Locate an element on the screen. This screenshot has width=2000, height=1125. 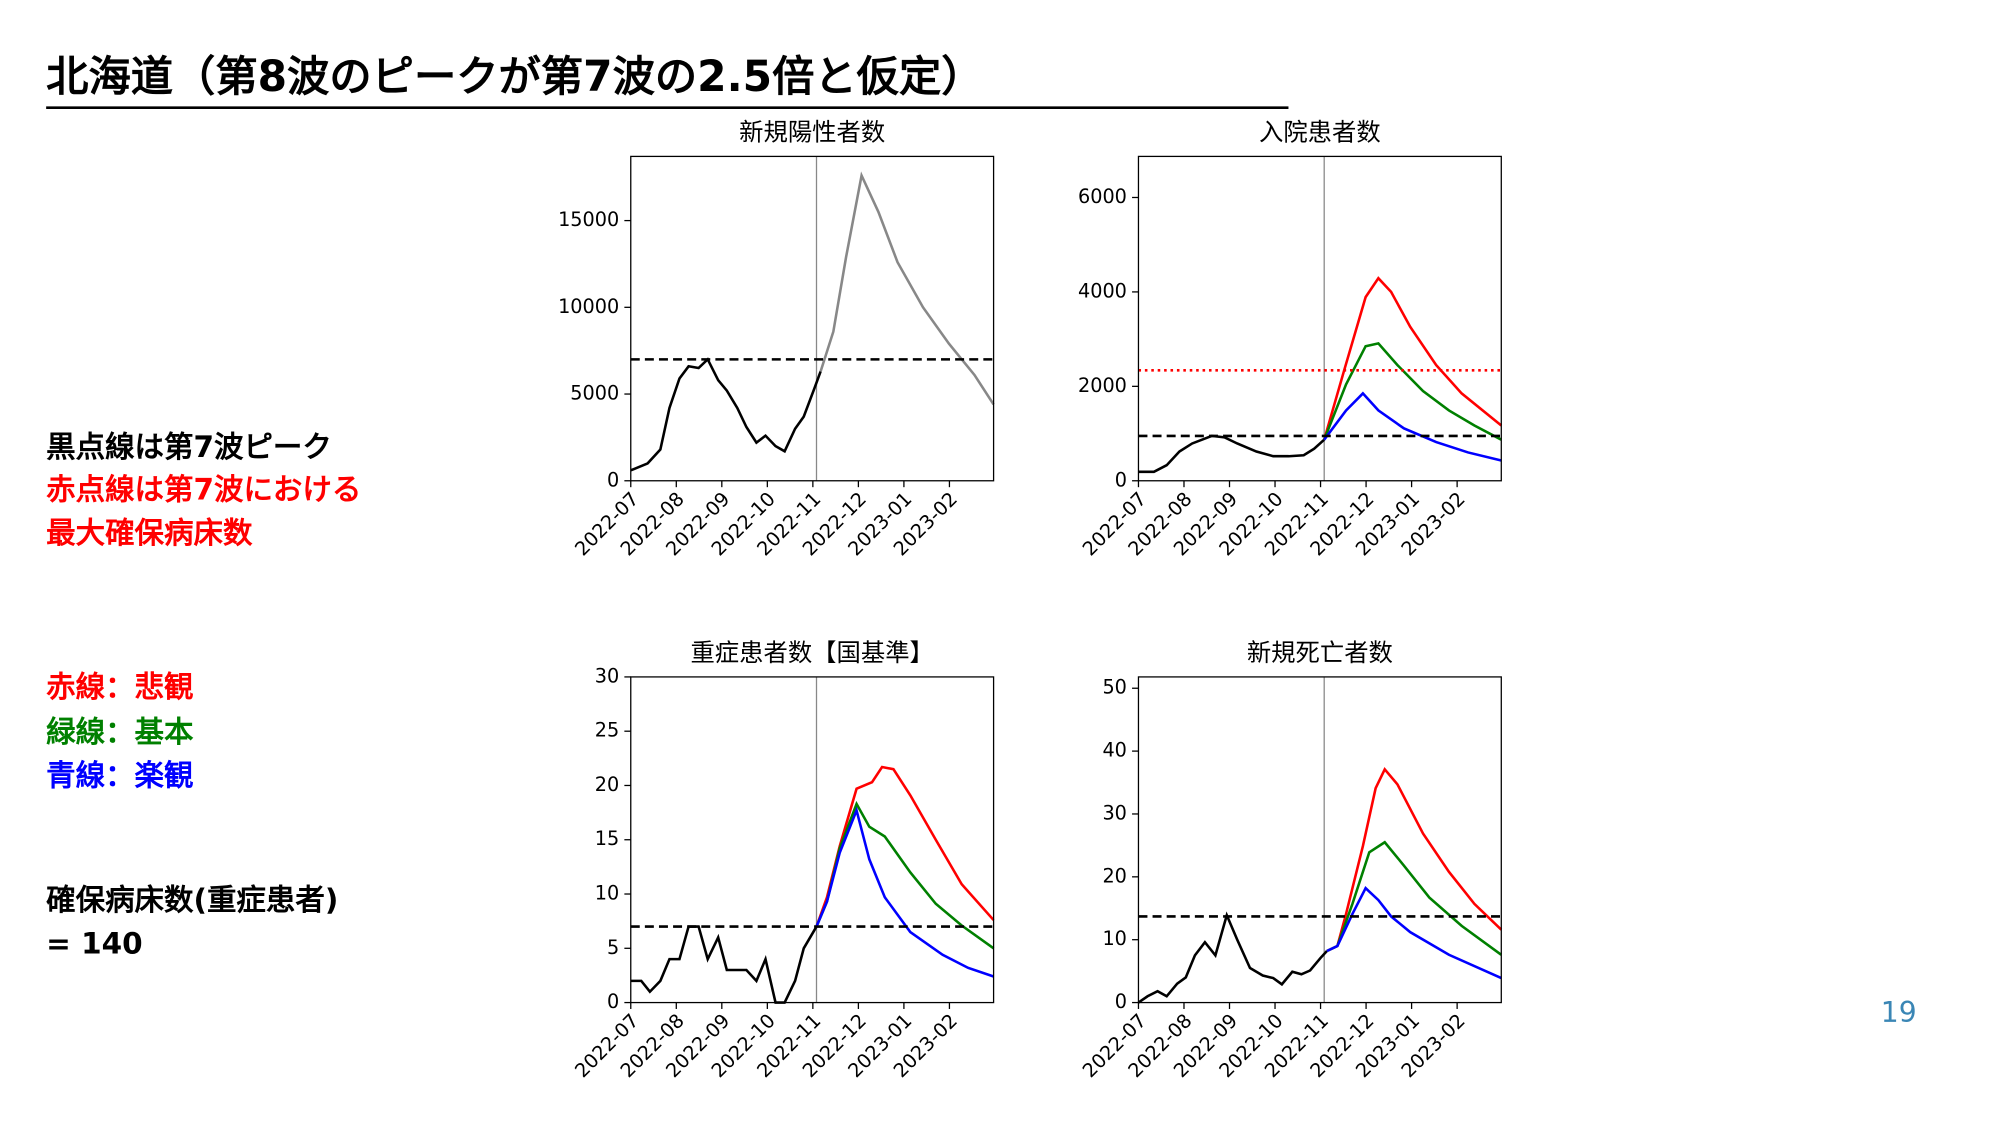
y-tick-label: 2000 is located at coordinates (1102, 385).